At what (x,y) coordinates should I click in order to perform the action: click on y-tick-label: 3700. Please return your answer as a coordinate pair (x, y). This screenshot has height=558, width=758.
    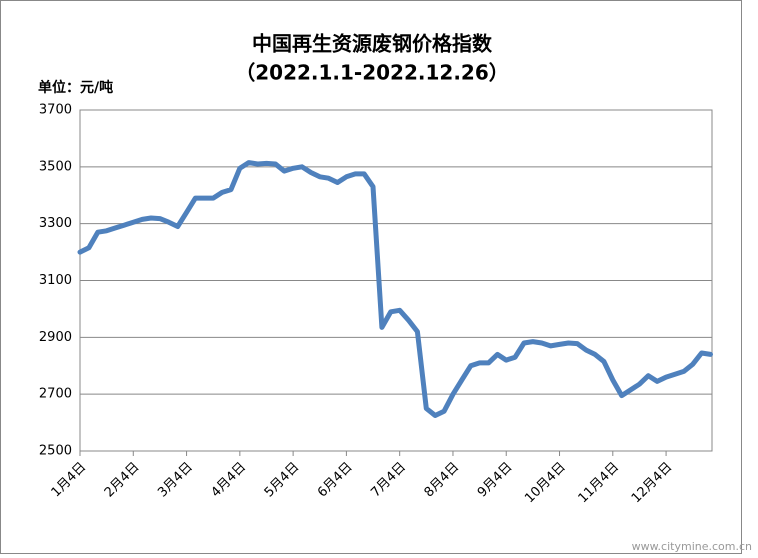
    Looking at the image, I should click on (55, 110).